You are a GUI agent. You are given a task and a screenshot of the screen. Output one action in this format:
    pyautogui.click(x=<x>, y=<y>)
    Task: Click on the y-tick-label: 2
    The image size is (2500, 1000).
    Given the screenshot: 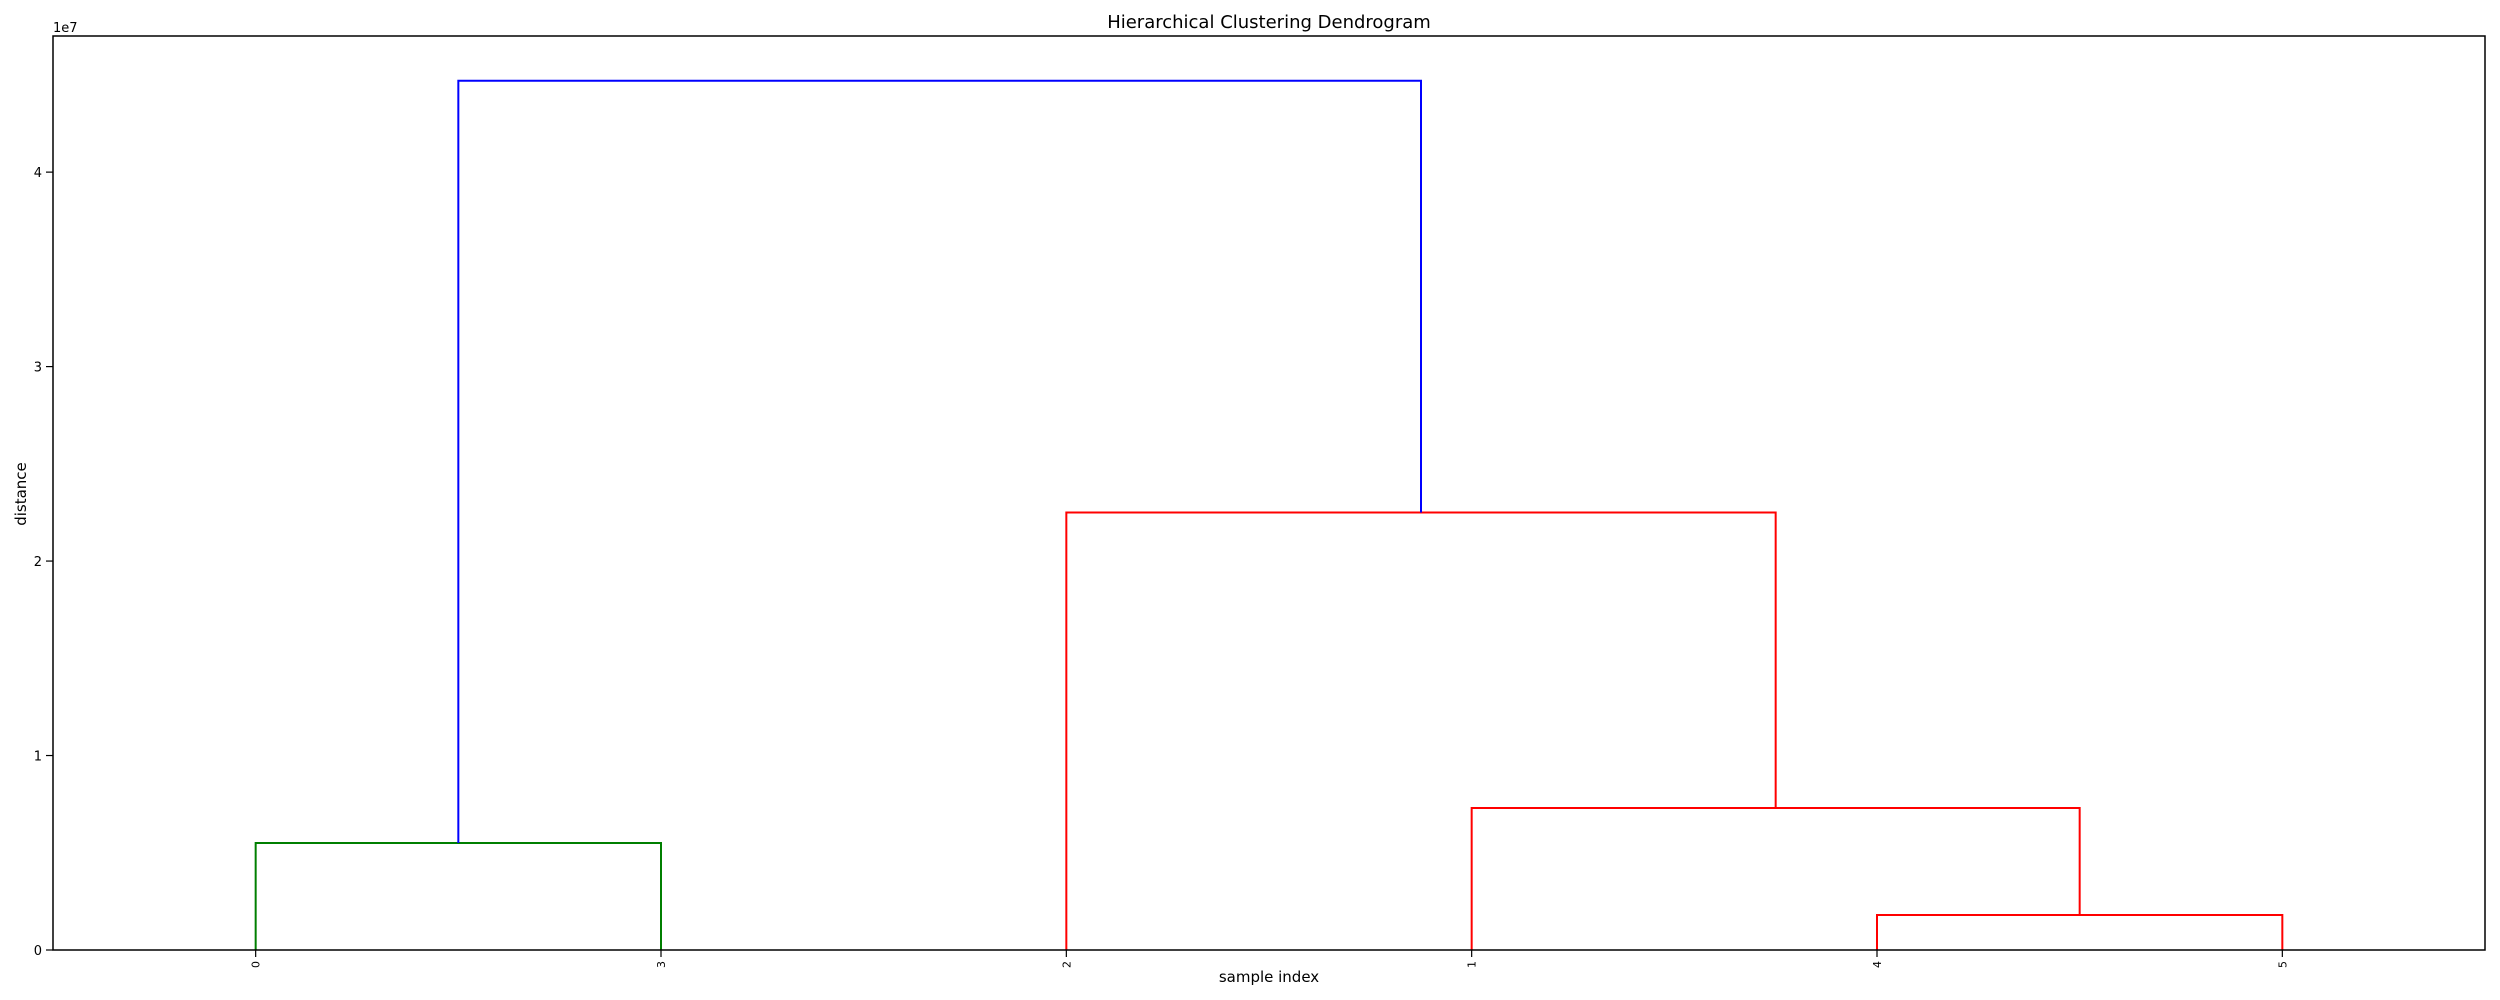 What is the action you would take?
    pyautogui.click(x=38, y=562)
    